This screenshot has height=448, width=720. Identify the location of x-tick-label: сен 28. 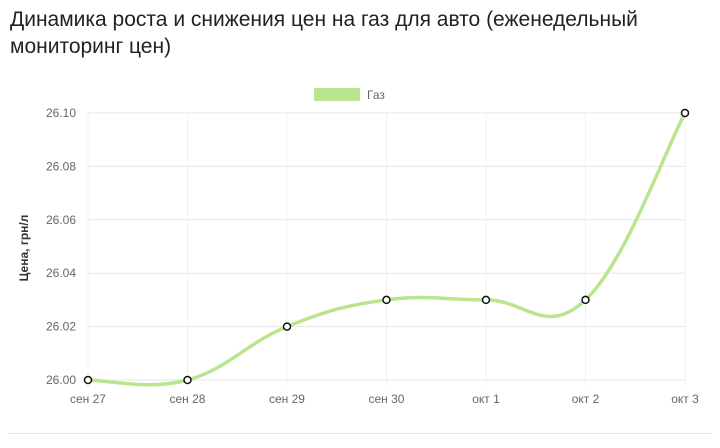
(188, 399).